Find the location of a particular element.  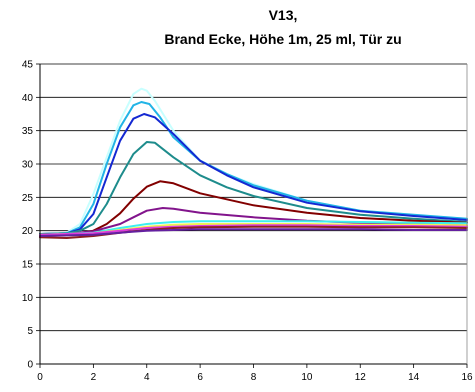

y-tick-label-5: 5 is located at coordinates (30, 331).